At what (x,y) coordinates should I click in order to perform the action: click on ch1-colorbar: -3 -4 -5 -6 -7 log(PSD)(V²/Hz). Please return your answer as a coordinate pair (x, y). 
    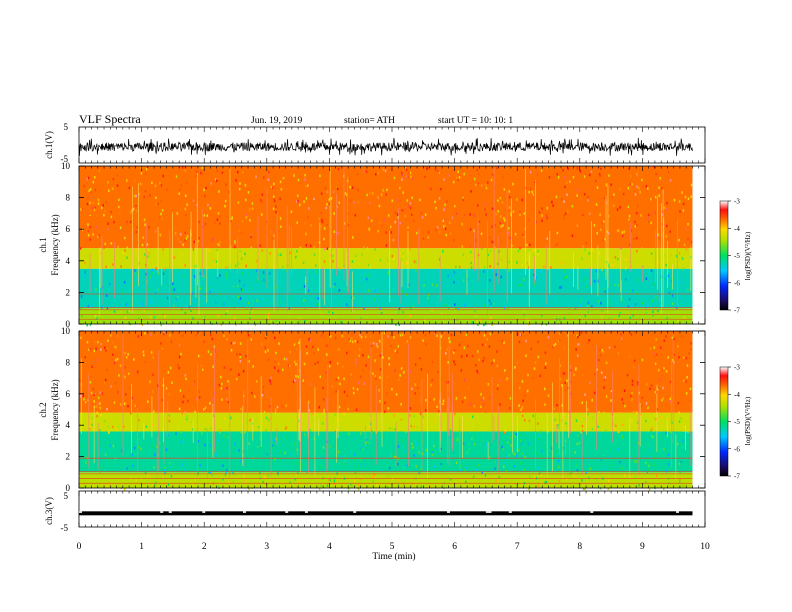
    Looking at the image, I should click on (735, 256).